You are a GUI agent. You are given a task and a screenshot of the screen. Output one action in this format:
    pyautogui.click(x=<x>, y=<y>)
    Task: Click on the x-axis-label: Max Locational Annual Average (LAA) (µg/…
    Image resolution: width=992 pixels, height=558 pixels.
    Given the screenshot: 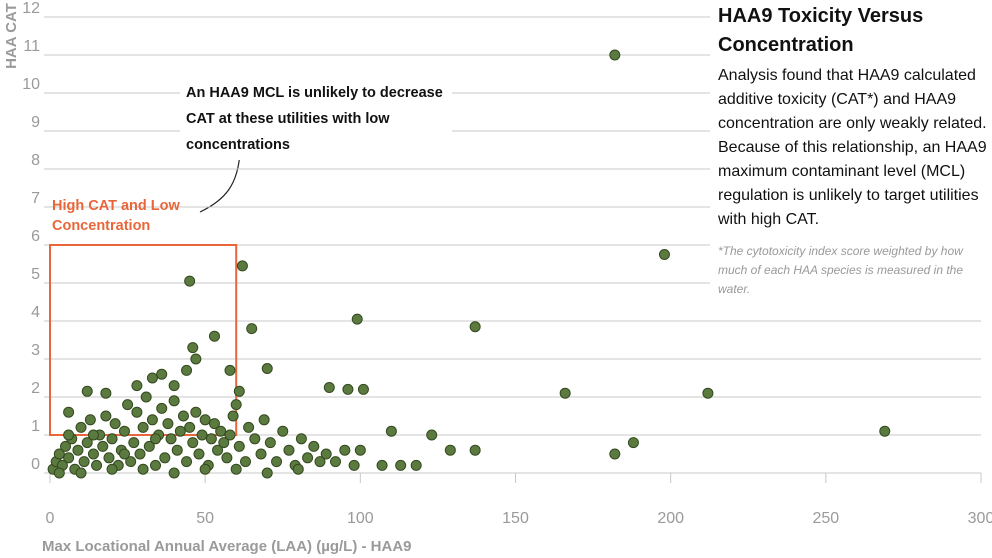 What is the action you would take?
    pyautogui.click(x=227, y=546)
    